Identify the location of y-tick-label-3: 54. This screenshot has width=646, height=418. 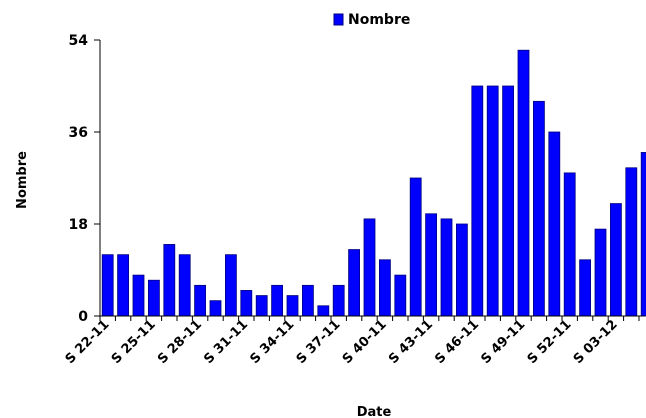
(79, 41).